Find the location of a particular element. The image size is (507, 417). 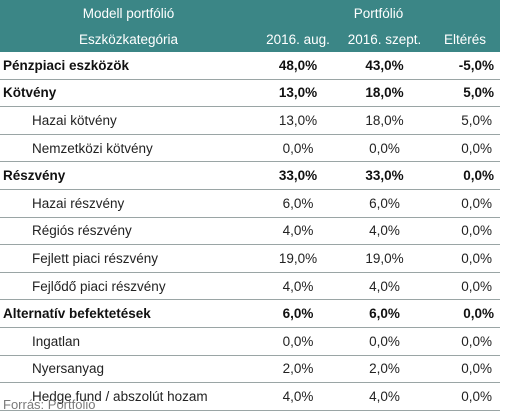

table-row: Alternatív befektetések 6,0% 6,0% 0,0% is located at coordinates (250, 313).